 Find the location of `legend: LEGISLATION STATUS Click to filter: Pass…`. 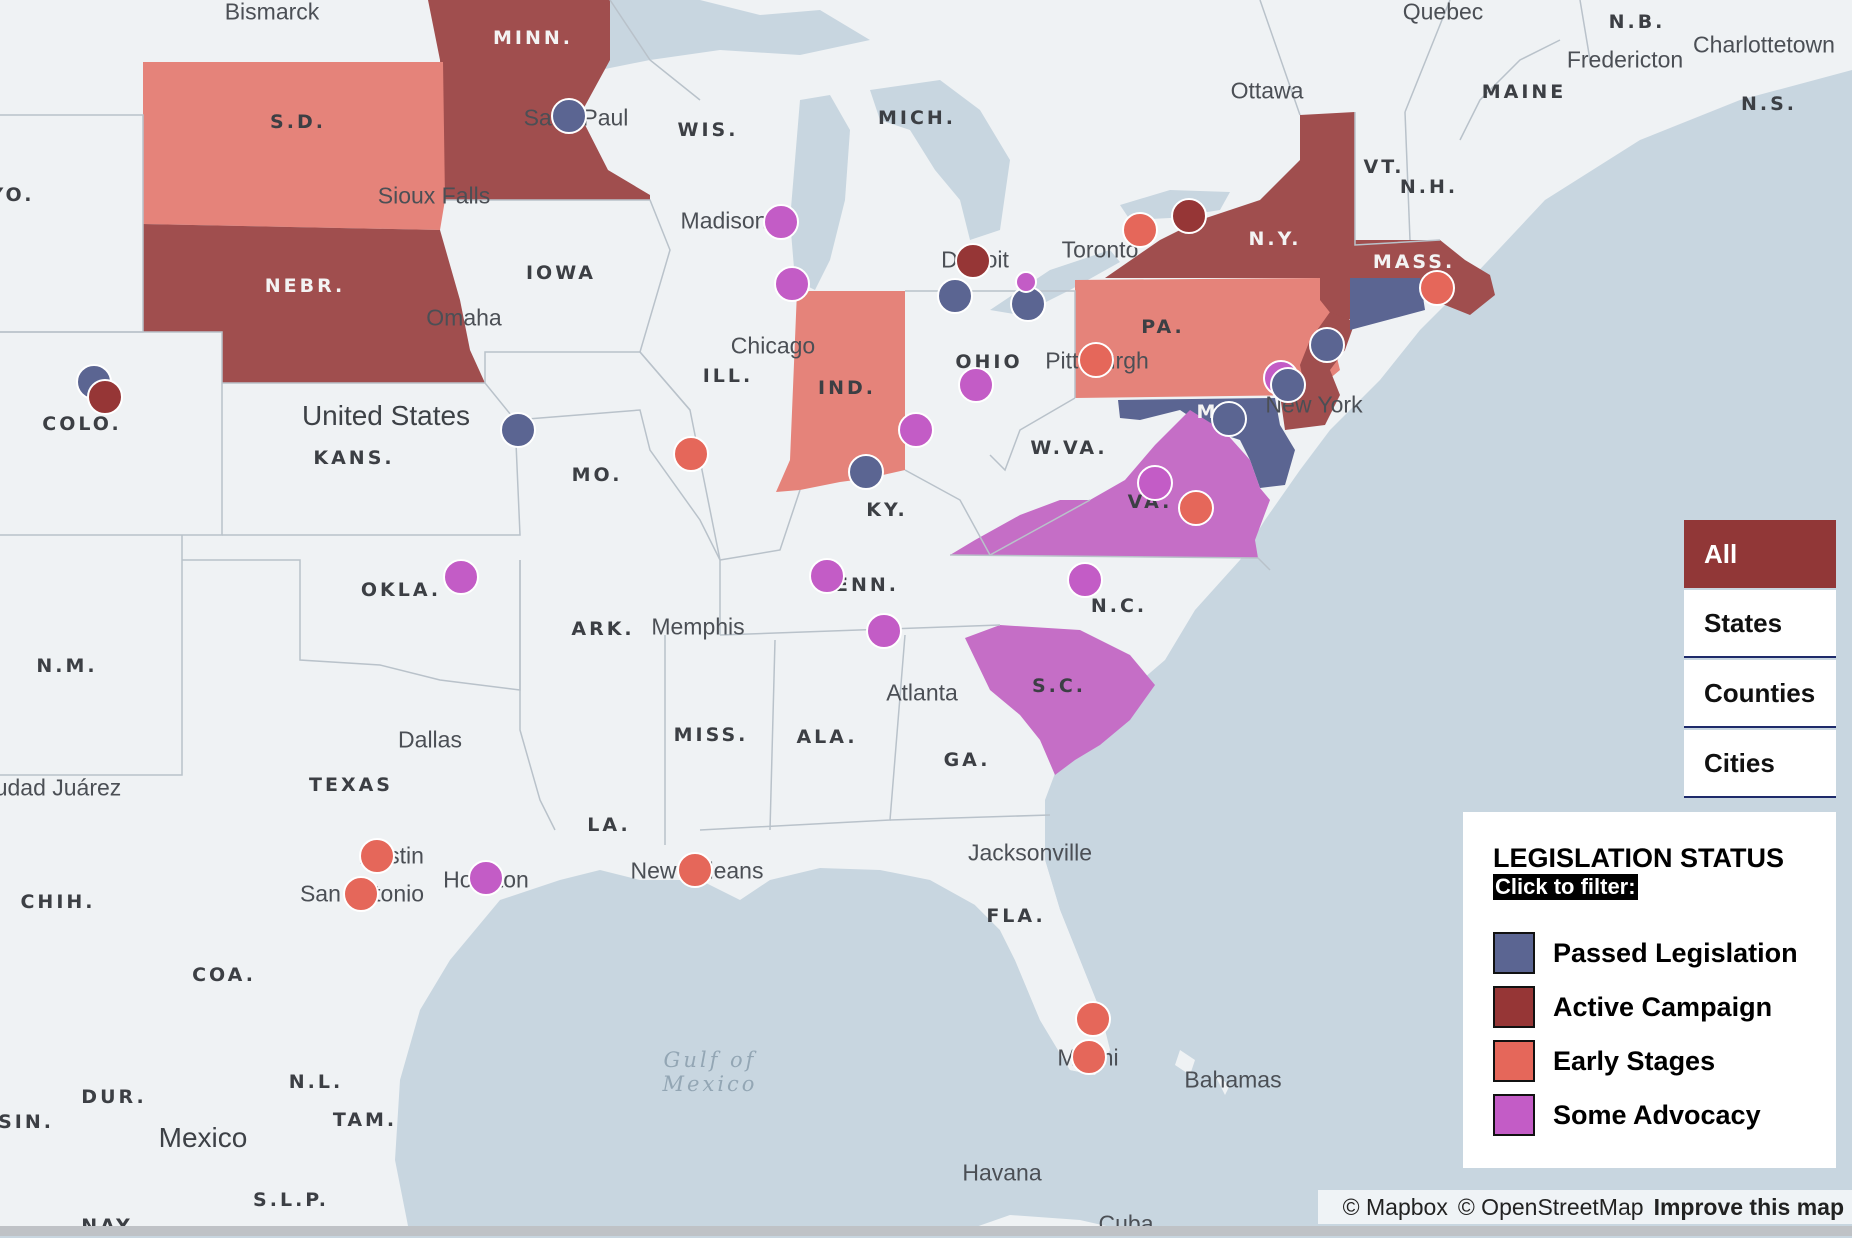

legend: LEGISLATION STATUS Click to filter: Pass… is located at coordinates (1649, 990).